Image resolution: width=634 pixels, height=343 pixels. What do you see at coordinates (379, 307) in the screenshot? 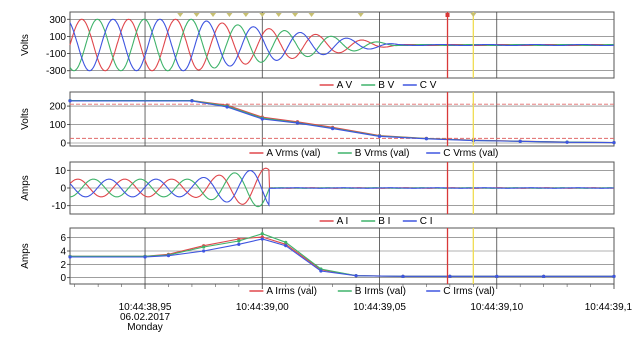
I see `x-tick-label: 10:44:39,05` at bounding box center [379, 307].